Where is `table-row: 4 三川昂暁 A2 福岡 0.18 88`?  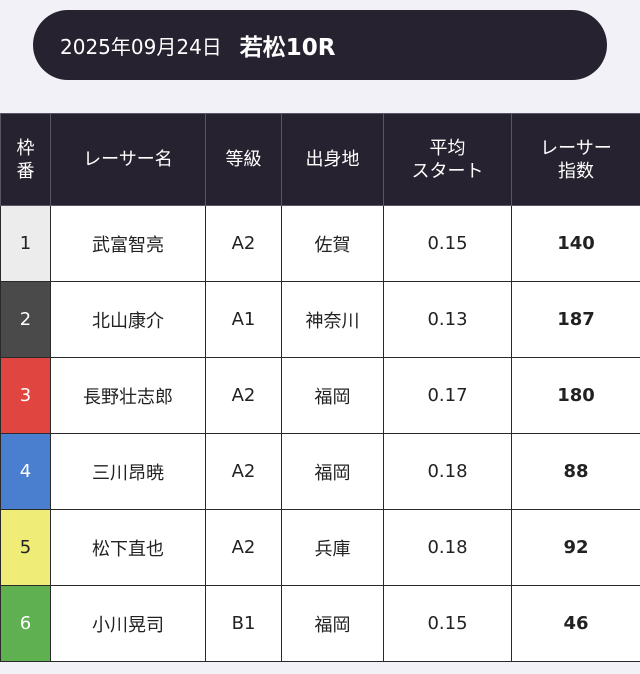
table-row: 4 三川昂暁 A2 福岡 0.18 88 is located at coordinates (320, 471).